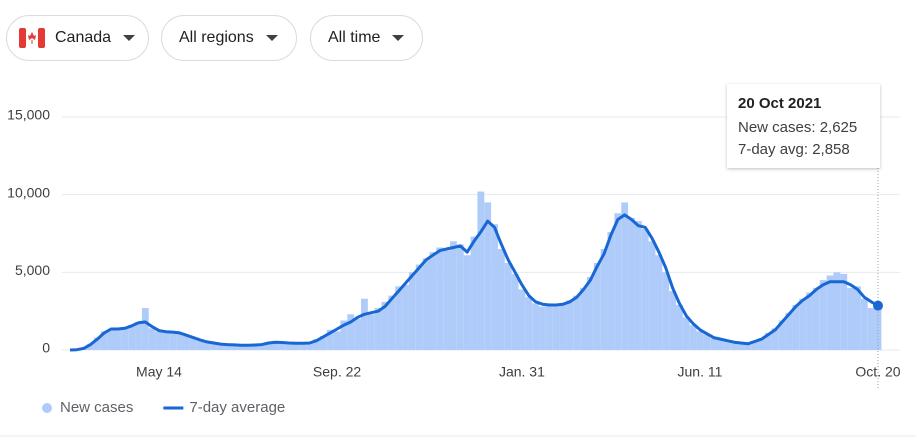  I want to click on x-tick-label: Oct. 20, so click(877, 372).